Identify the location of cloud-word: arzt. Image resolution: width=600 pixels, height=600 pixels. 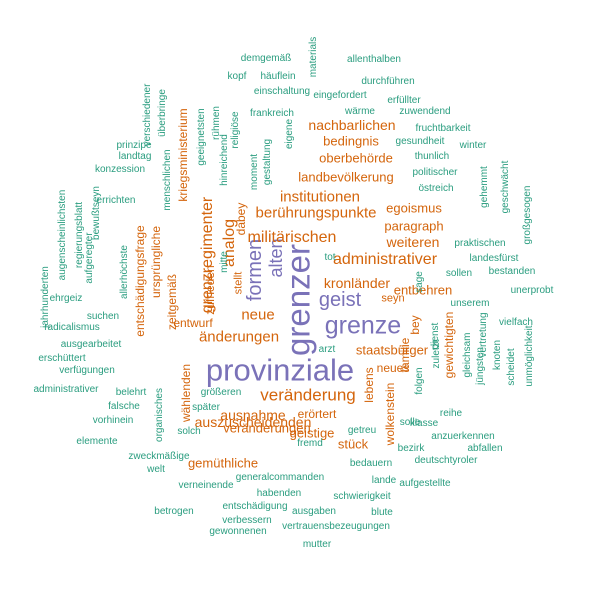
(327, 349).